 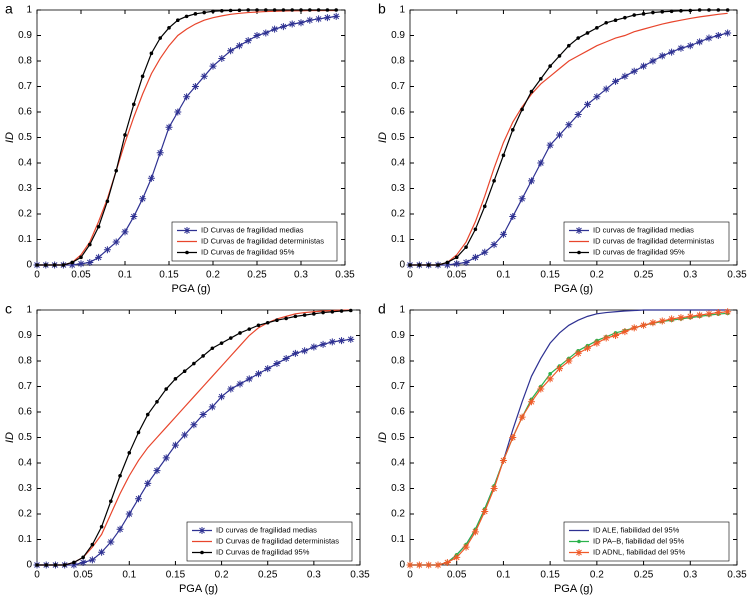 What do you see at coordinates (9, 9) in the screenshot?
I see `panel-label: a` at bounding box center [9, 9].